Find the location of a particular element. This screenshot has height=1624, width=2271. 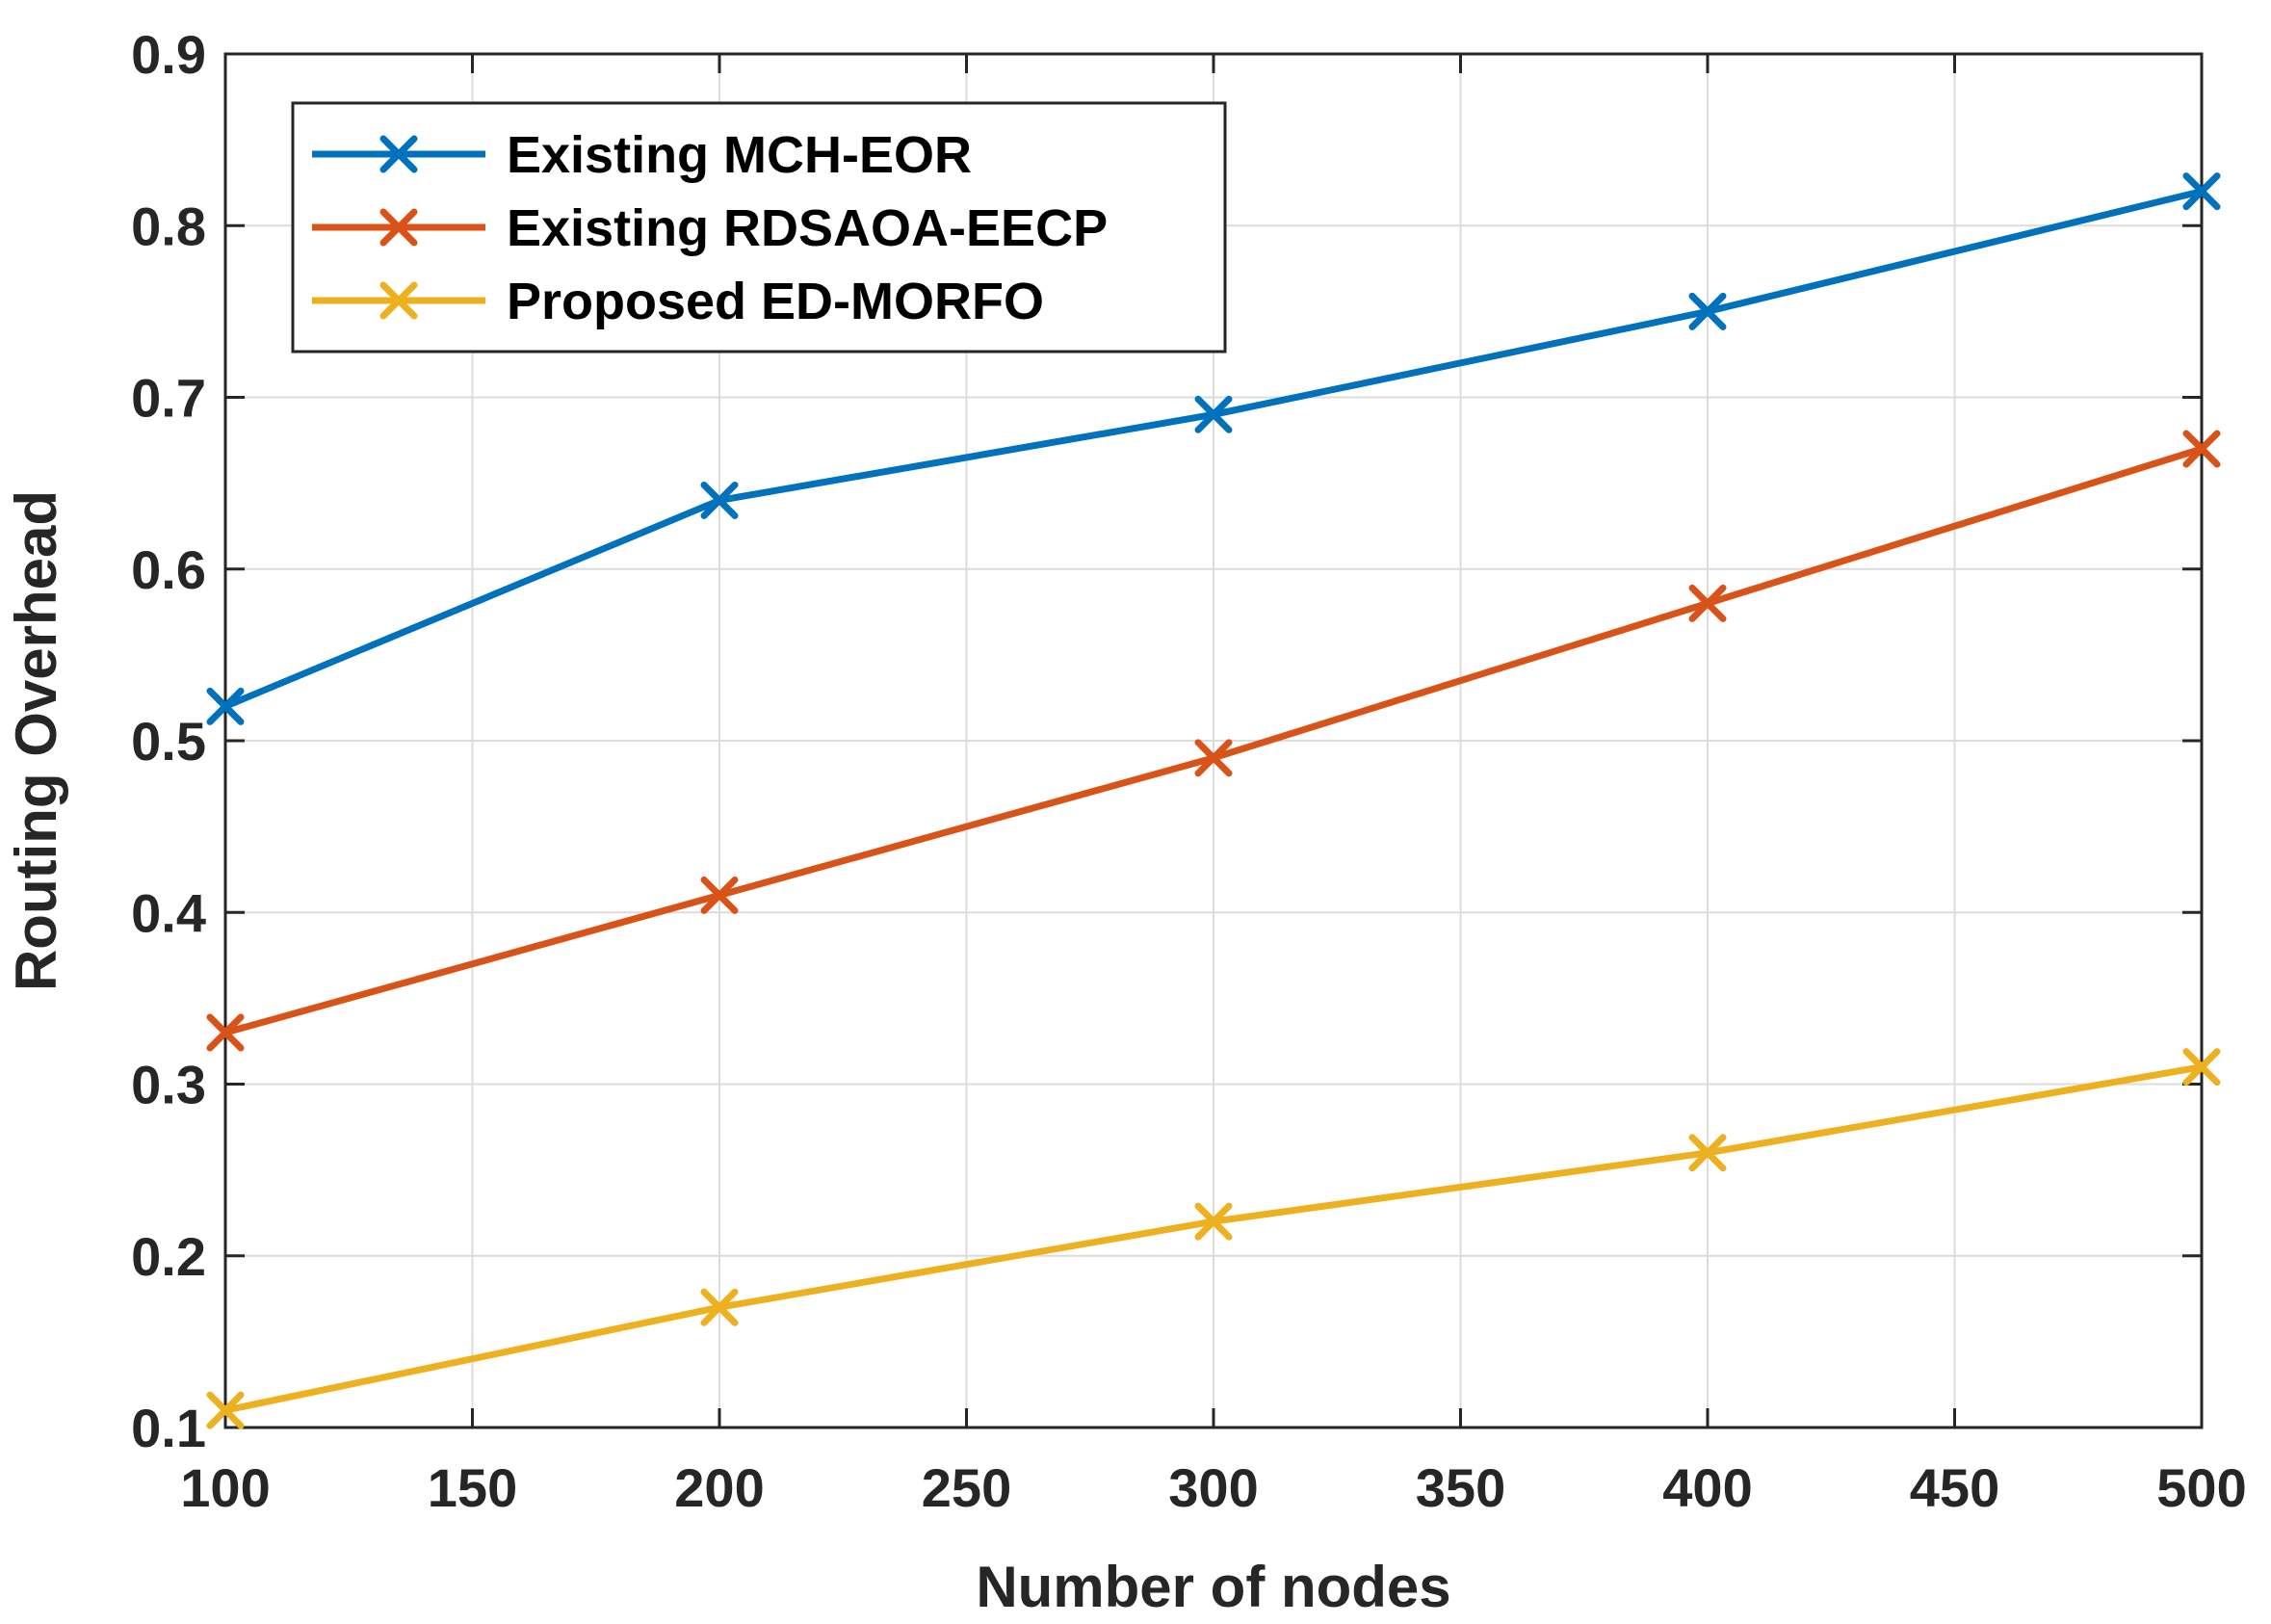

y-axis-label: Routing Overhead is located at coordinates (36, 740).